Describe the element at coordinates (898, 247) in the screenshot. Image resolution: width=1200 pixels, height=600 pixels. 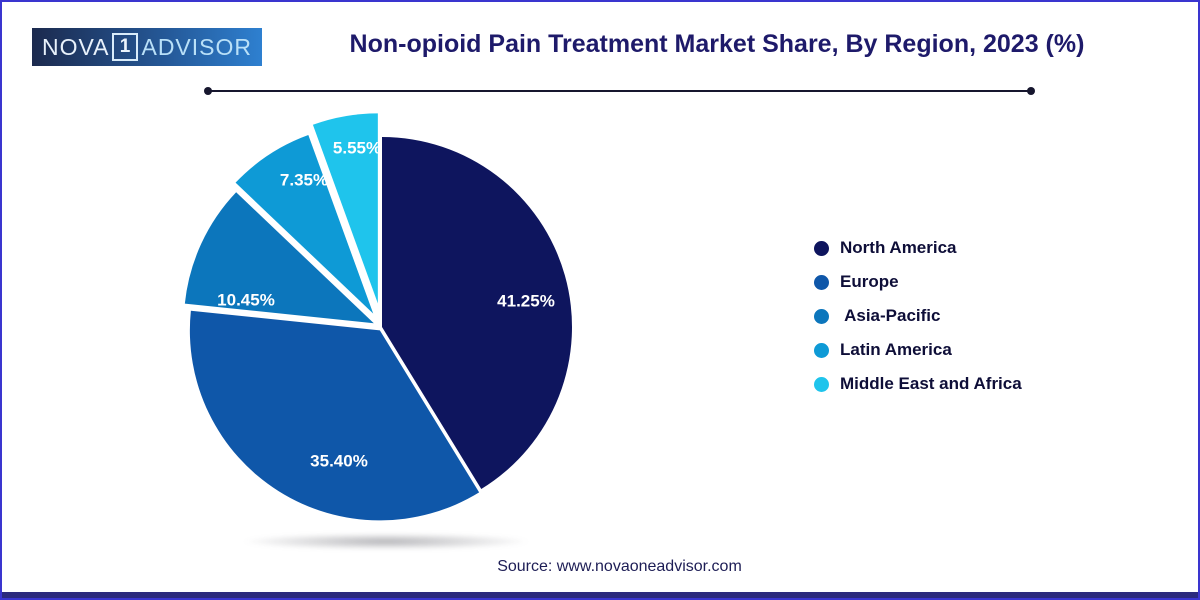
I see `legend-label: North America` at that location.